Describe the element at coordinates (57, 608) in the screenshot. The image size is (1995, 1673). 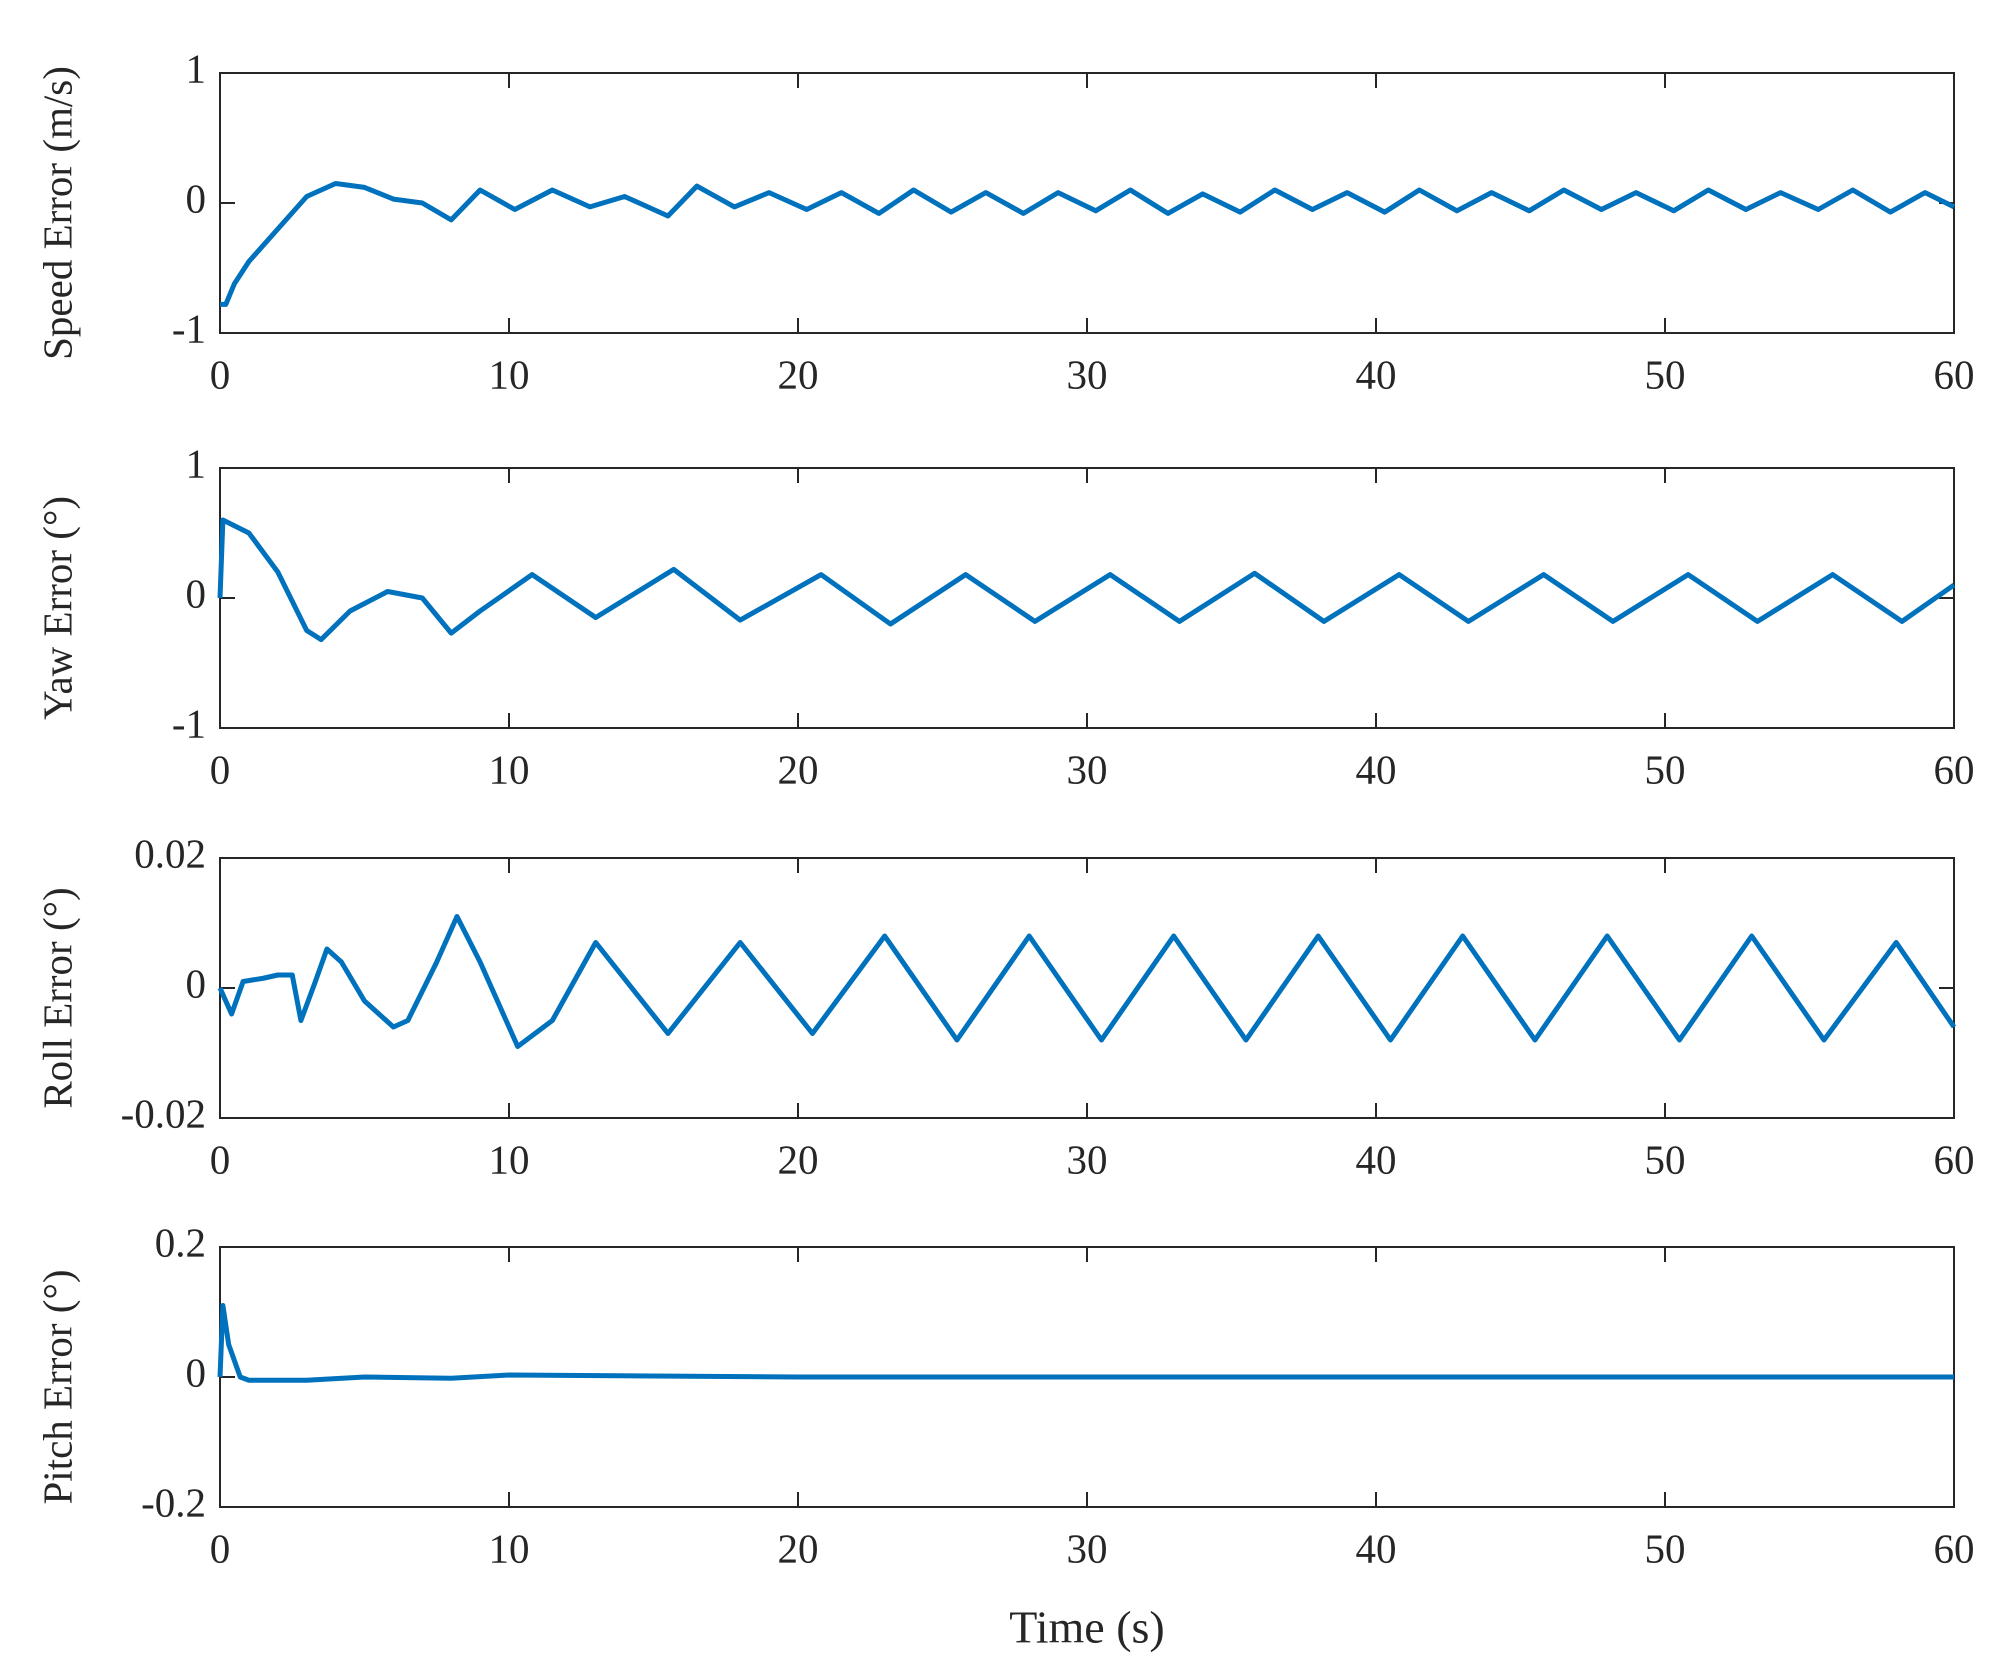
I see `y-axis-label: Yaw Error (°)` at that location.